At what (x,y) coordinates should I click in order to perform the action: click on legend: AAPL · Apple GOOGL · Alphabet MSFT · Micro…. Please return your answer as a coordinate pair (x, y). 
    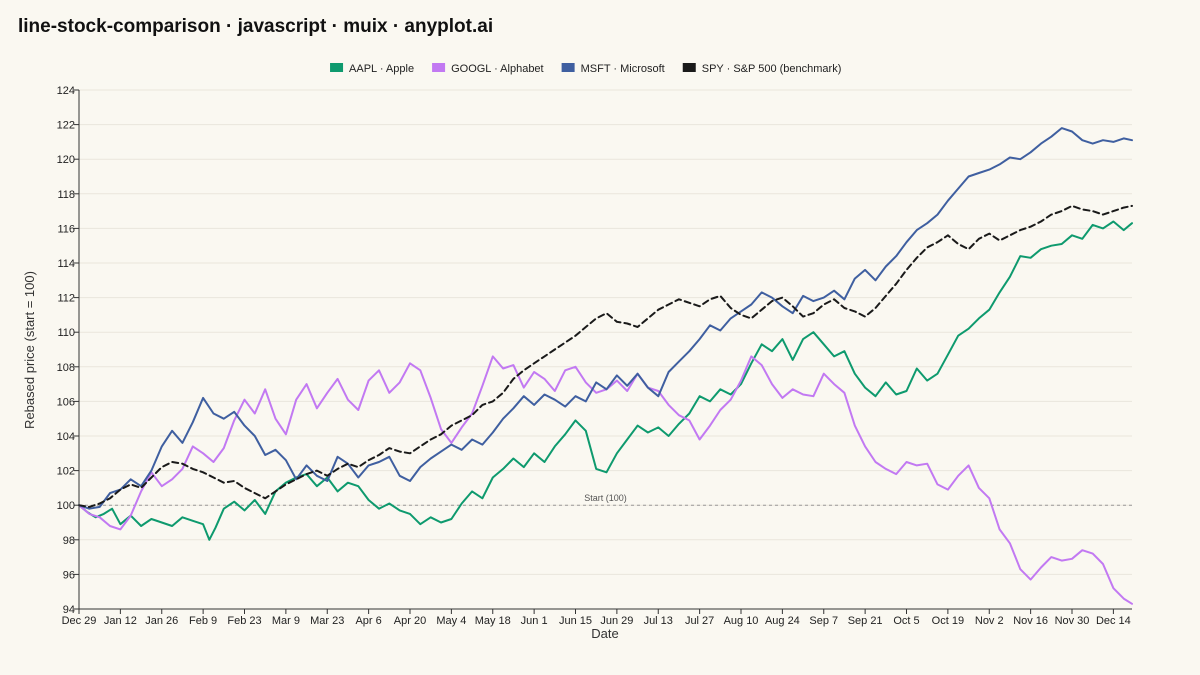
    Looking at the image, I should click on (585, 69).